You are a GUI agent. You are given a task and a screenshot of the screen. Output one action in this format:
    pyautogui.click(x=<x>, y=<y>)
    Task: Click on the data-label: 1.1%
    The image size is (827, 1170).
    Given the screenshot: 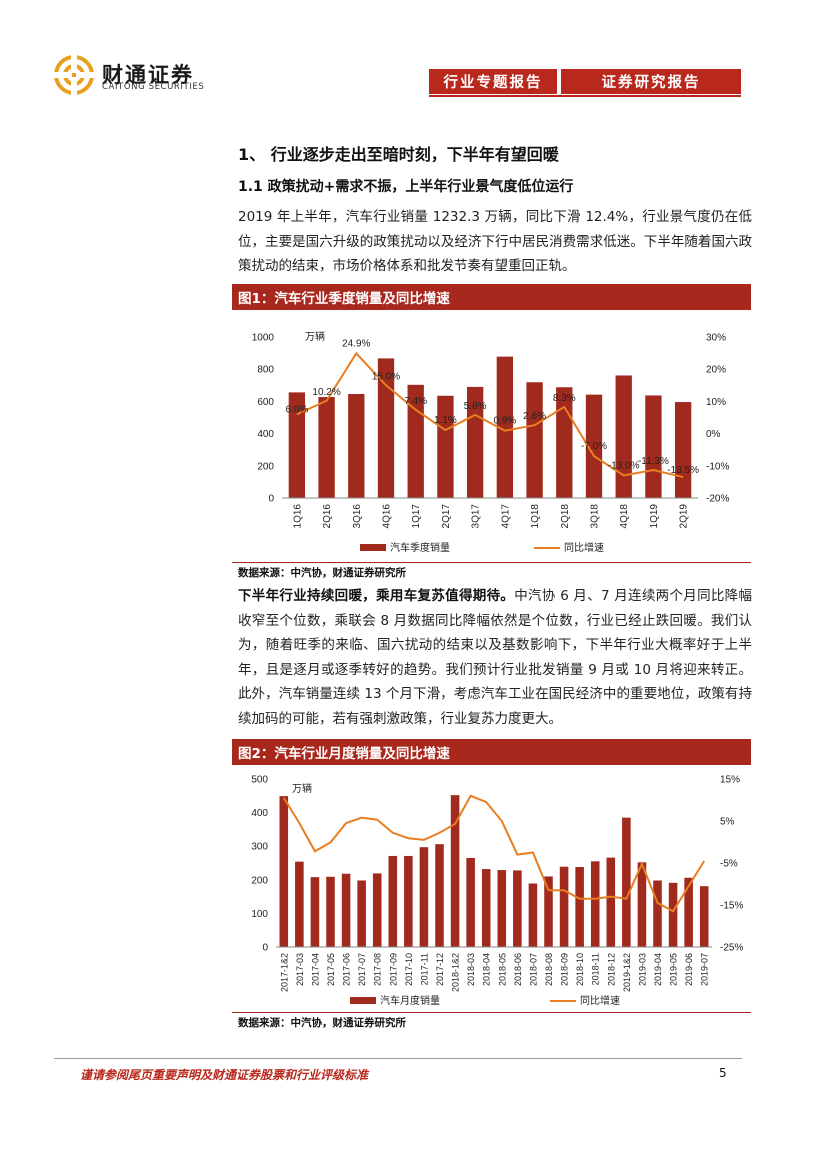 What is the action you would take?
    pyautogui.click(x=445, y=420)
    